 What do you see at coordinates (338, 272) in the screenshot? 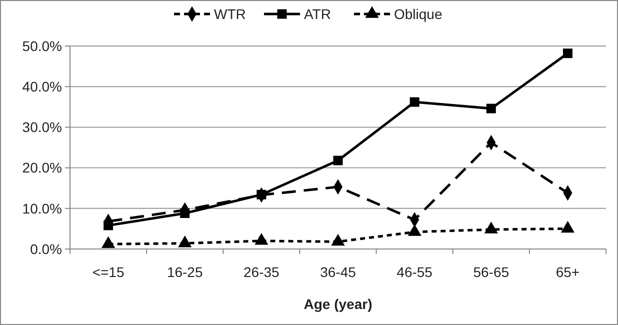
I see `x-tick-label: 36-45` at bounding box center [338, 272].